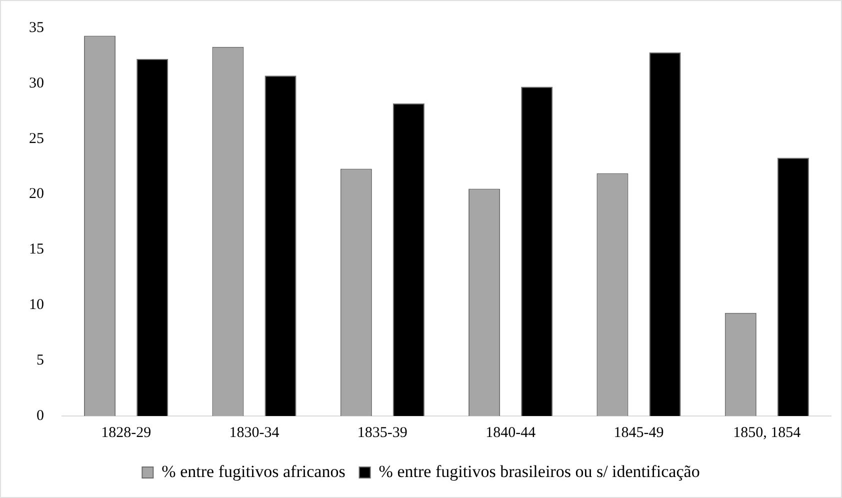 The image size is (842, 498). What do you see at coordinates (511, 432) in the screenshot?
I see `x-tick-label: 1840-44` at bounding box center [511, 432].